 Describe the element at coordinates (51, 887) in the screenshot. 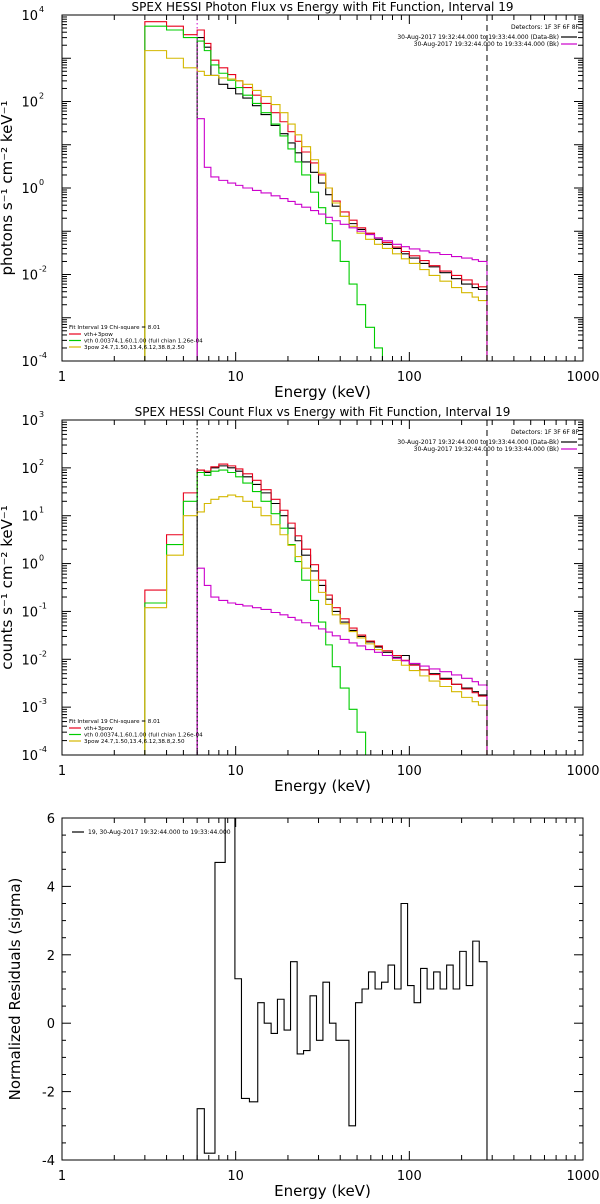

I see `y-tick-label: 4` at that location.